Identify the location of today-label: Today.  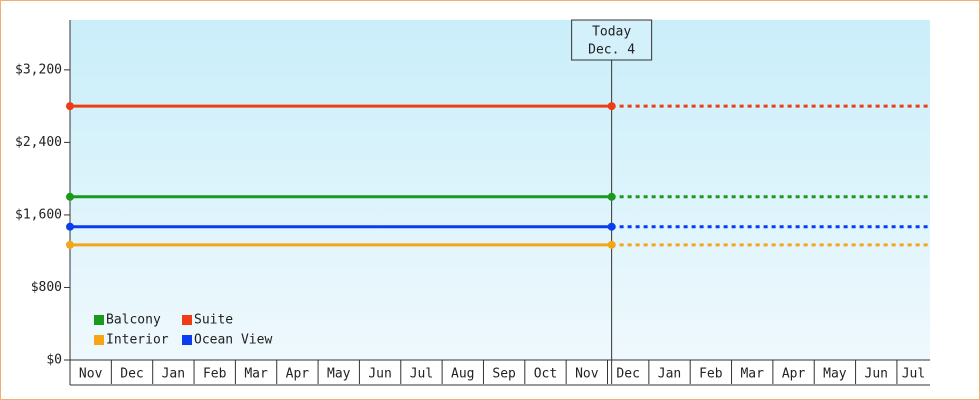
(611, 32).